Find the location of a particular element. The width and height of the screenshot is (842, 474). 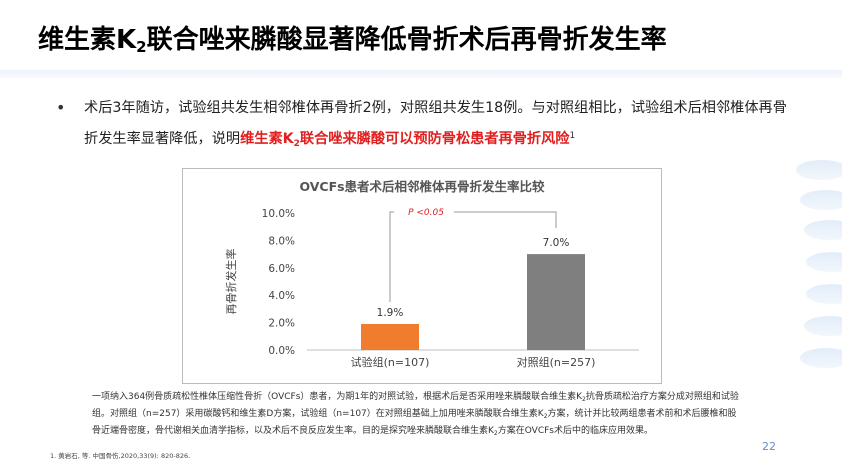

title-underline-band is located at coordinates (421, 74).